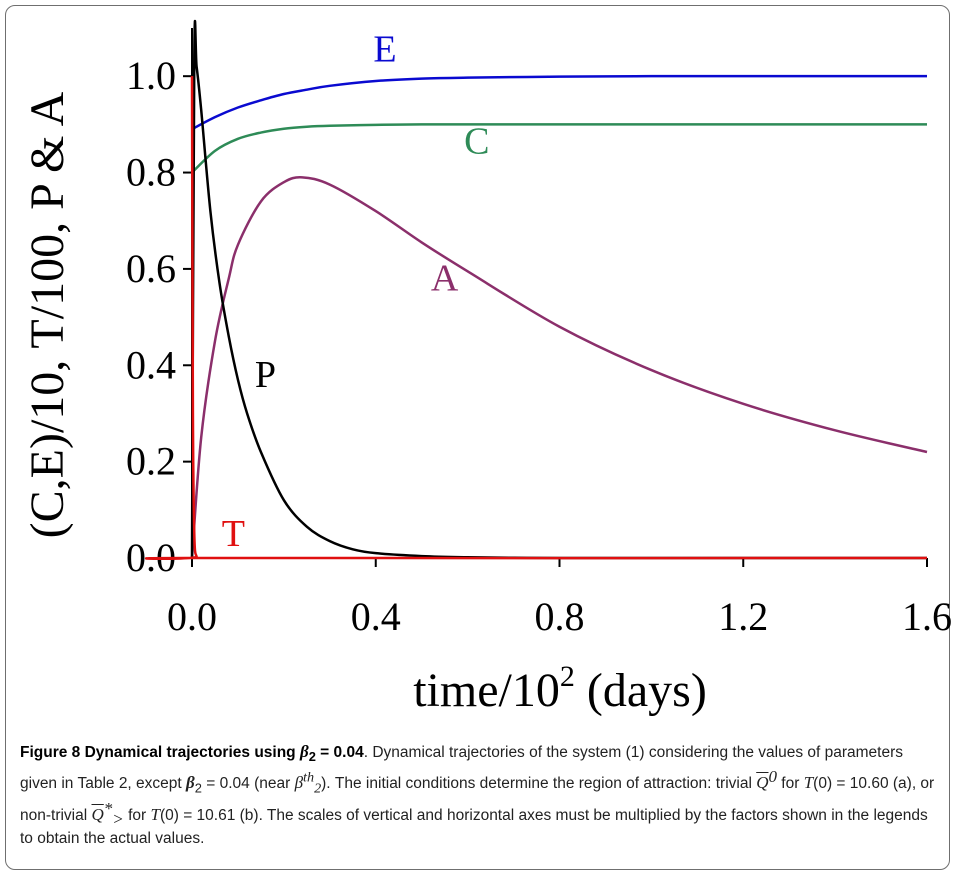  Describe the element at coordinates (647, 690) in the screenshot. I see `x-axis-title-unit: (days)` at that location.